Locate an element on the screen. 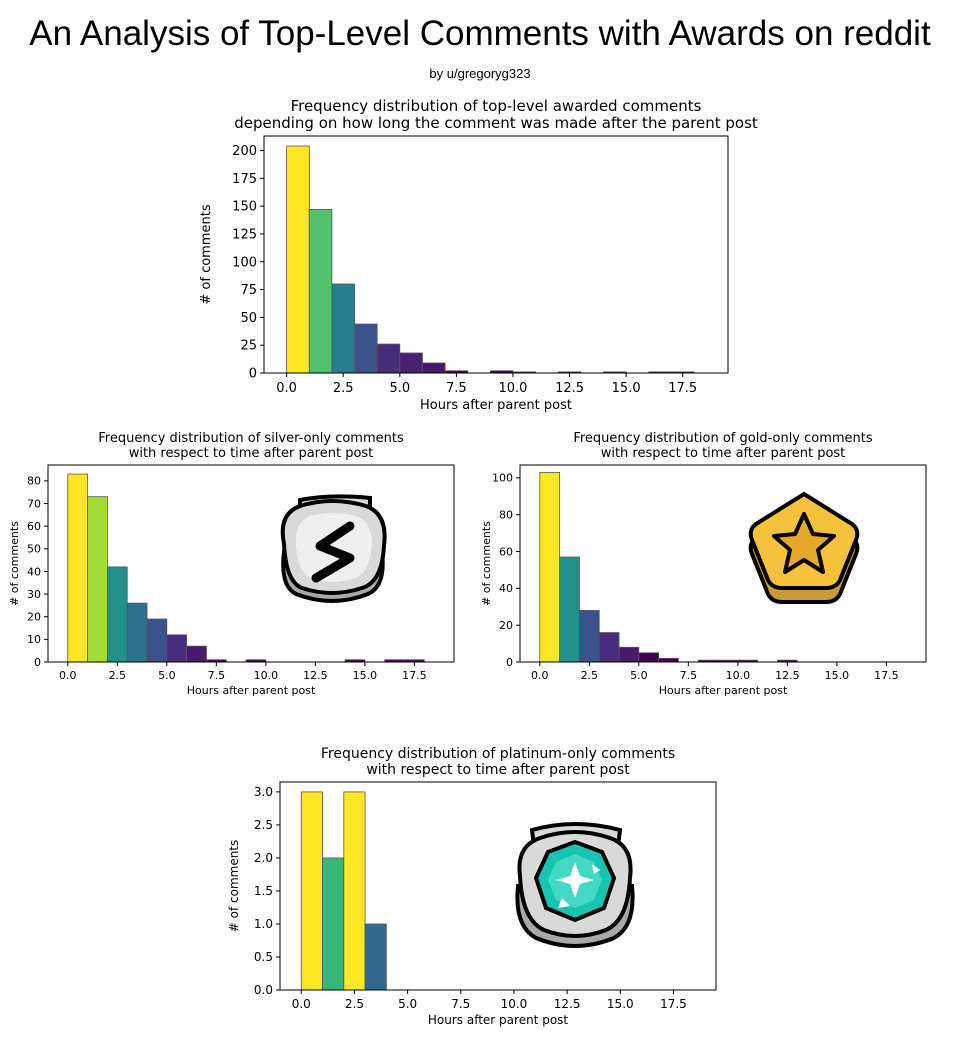  y-tick-label: 200 is located at coordinates (244, 151).